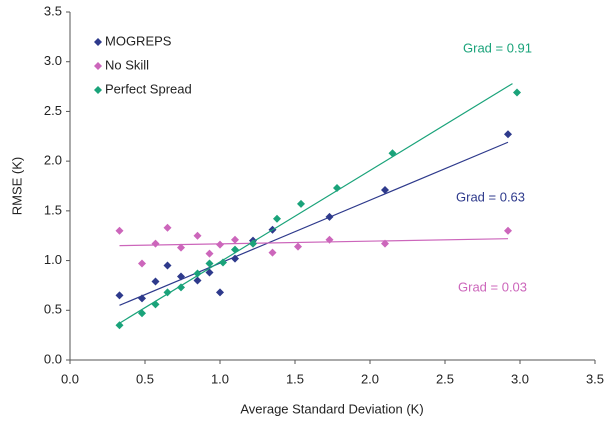 This screenshot has height=425, width=606. What do you see at coordinates (127, 64) in the screenshot?
I see `legend-label: No Skill` at bounding box center [127, 64].